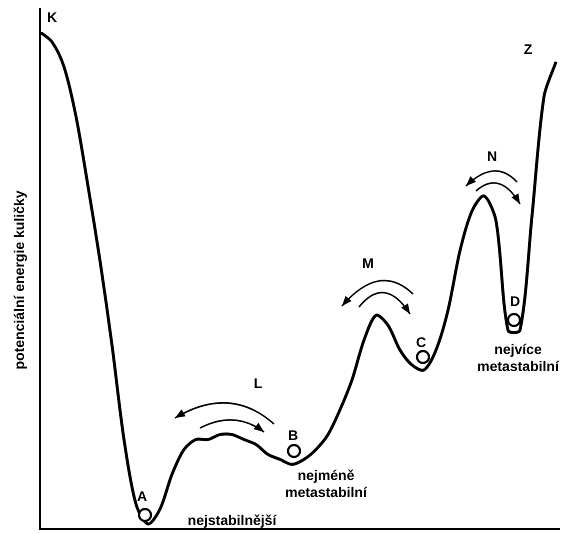  What do you see at coordinates (528, 48) in the screenshot?
I see `annotation: Z` at bounding box center [528, 48].